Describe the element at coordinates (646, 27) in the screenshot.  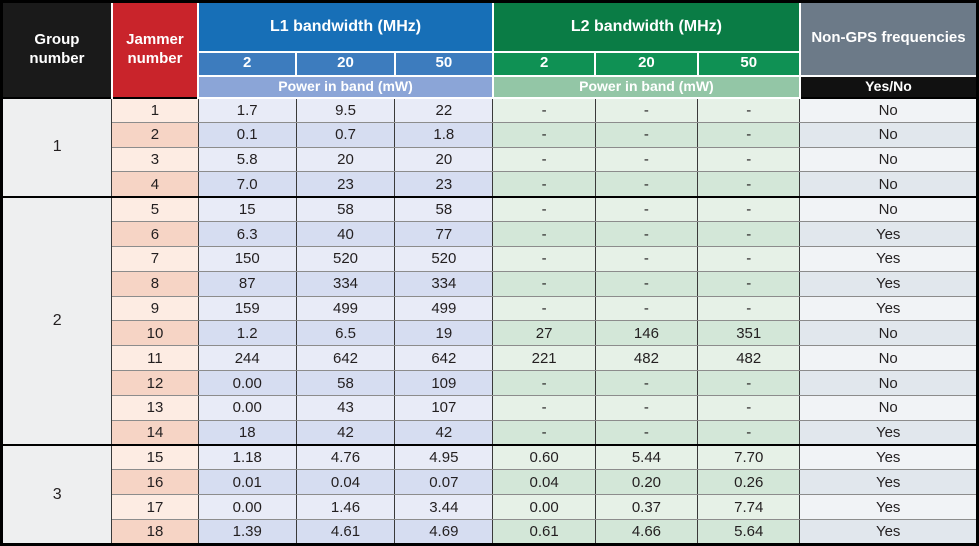
I see `l2-bandwidth-header: L2 bandwidth (MHz)` at that location.